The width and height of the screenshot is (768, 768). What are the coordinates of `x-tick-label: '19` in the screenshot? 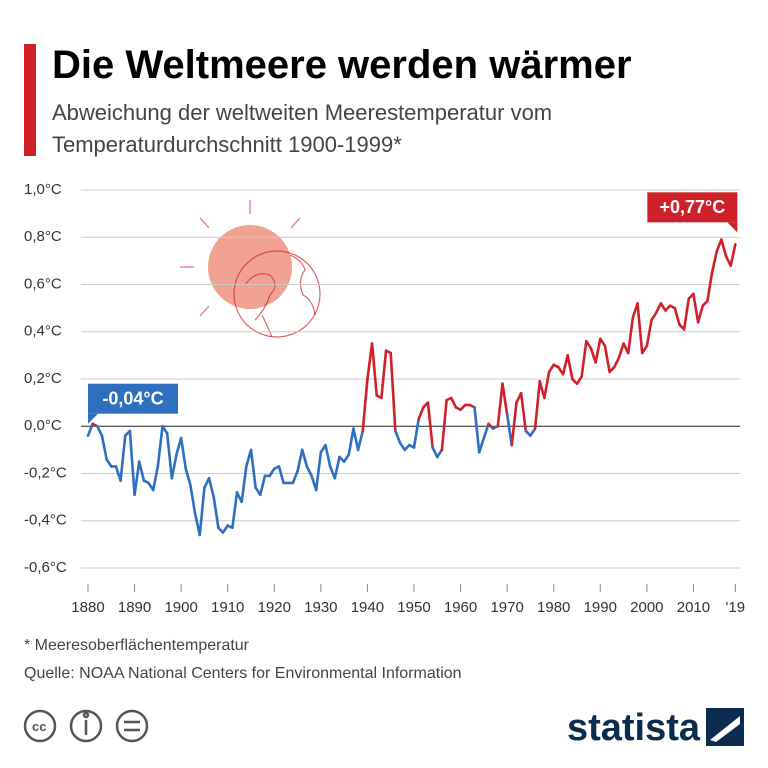 It's located at (736, 607).